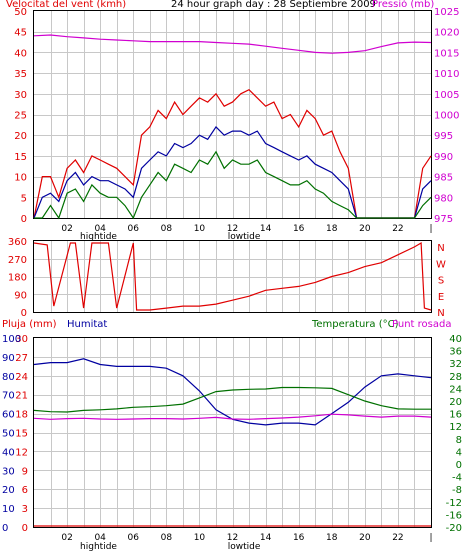 This screenshot has width=465, height=556. Describe the element at coordinates (20, 295) in the screenshot. I see `direction-y-tick: 90` at that location.